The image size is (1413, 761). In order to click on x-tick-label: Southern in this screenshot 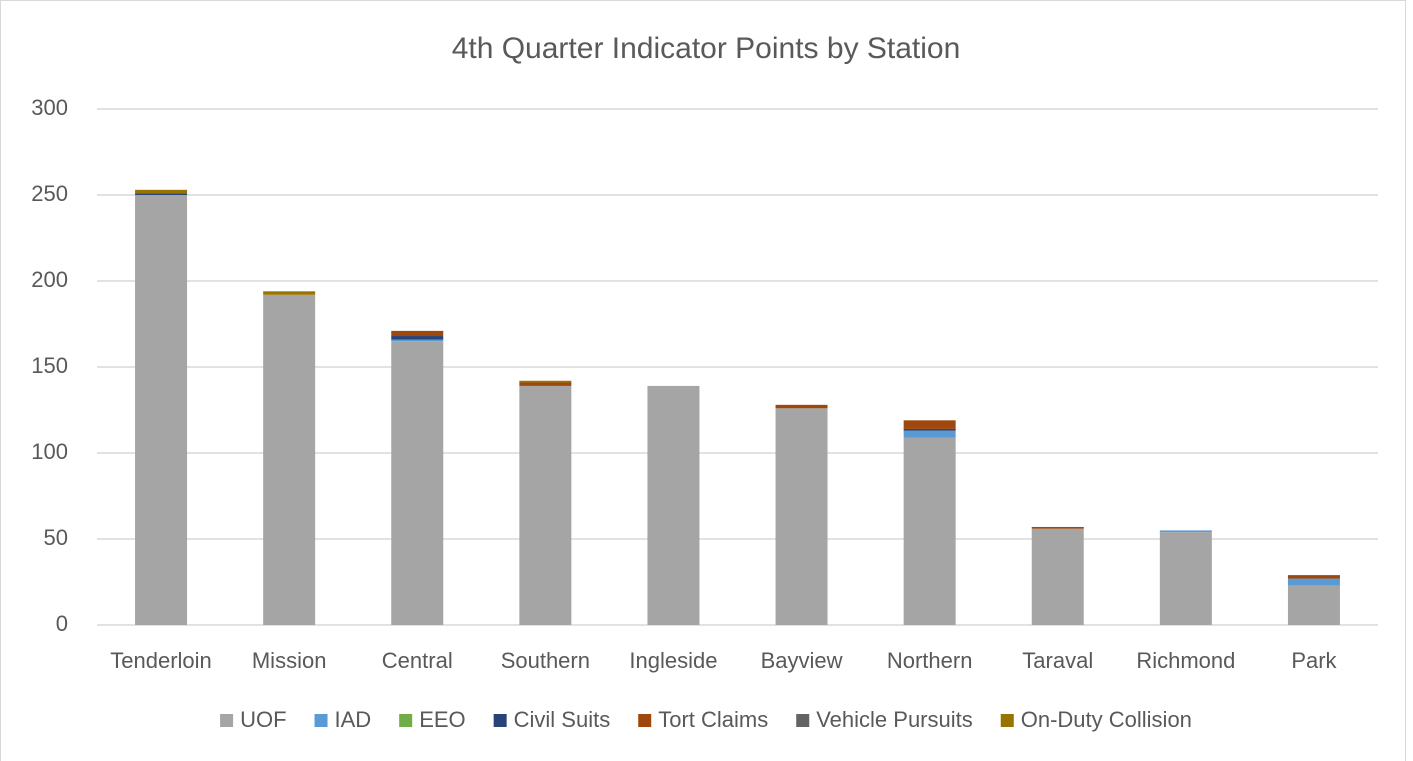, I will do `click(545, 660)`.